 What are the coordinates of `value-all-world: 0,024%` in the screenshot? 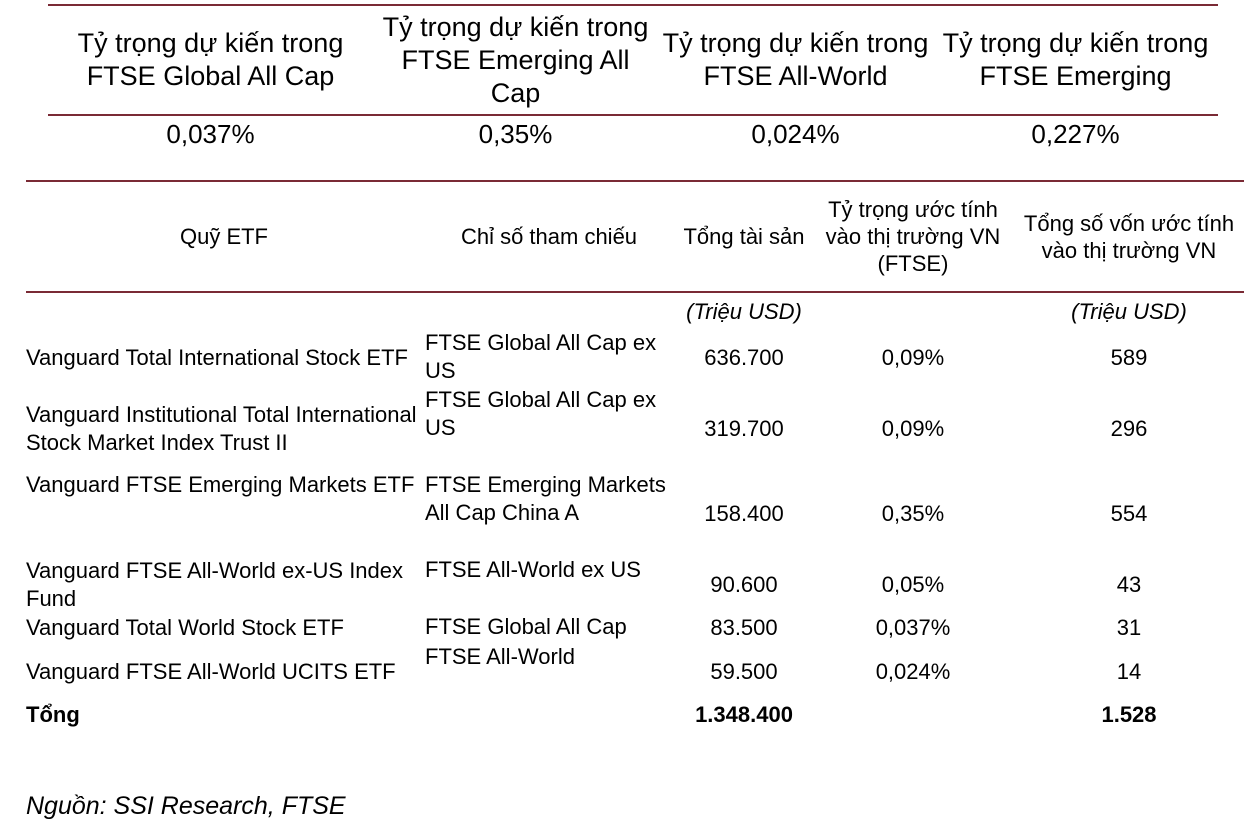 It's located at (795, 134).